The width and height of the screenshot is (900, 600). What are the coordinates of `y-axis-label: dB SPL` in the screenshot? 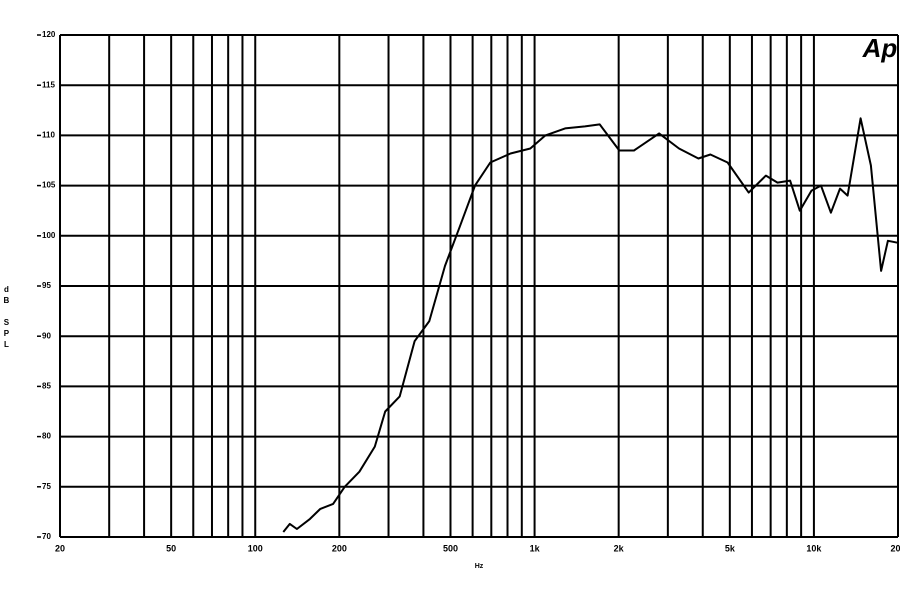 It's located at (6, 318).